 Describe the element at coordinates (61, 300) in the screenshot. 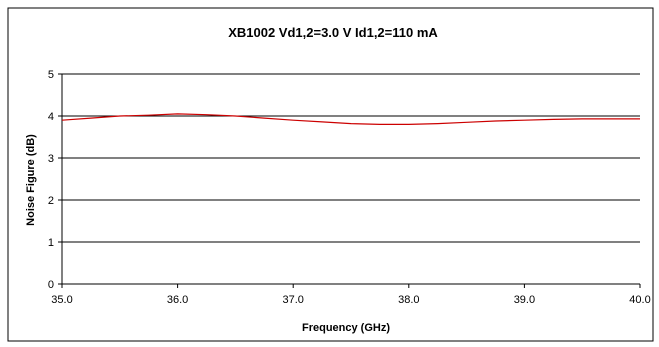

I see `x-tick-label: 35.0` at that location.